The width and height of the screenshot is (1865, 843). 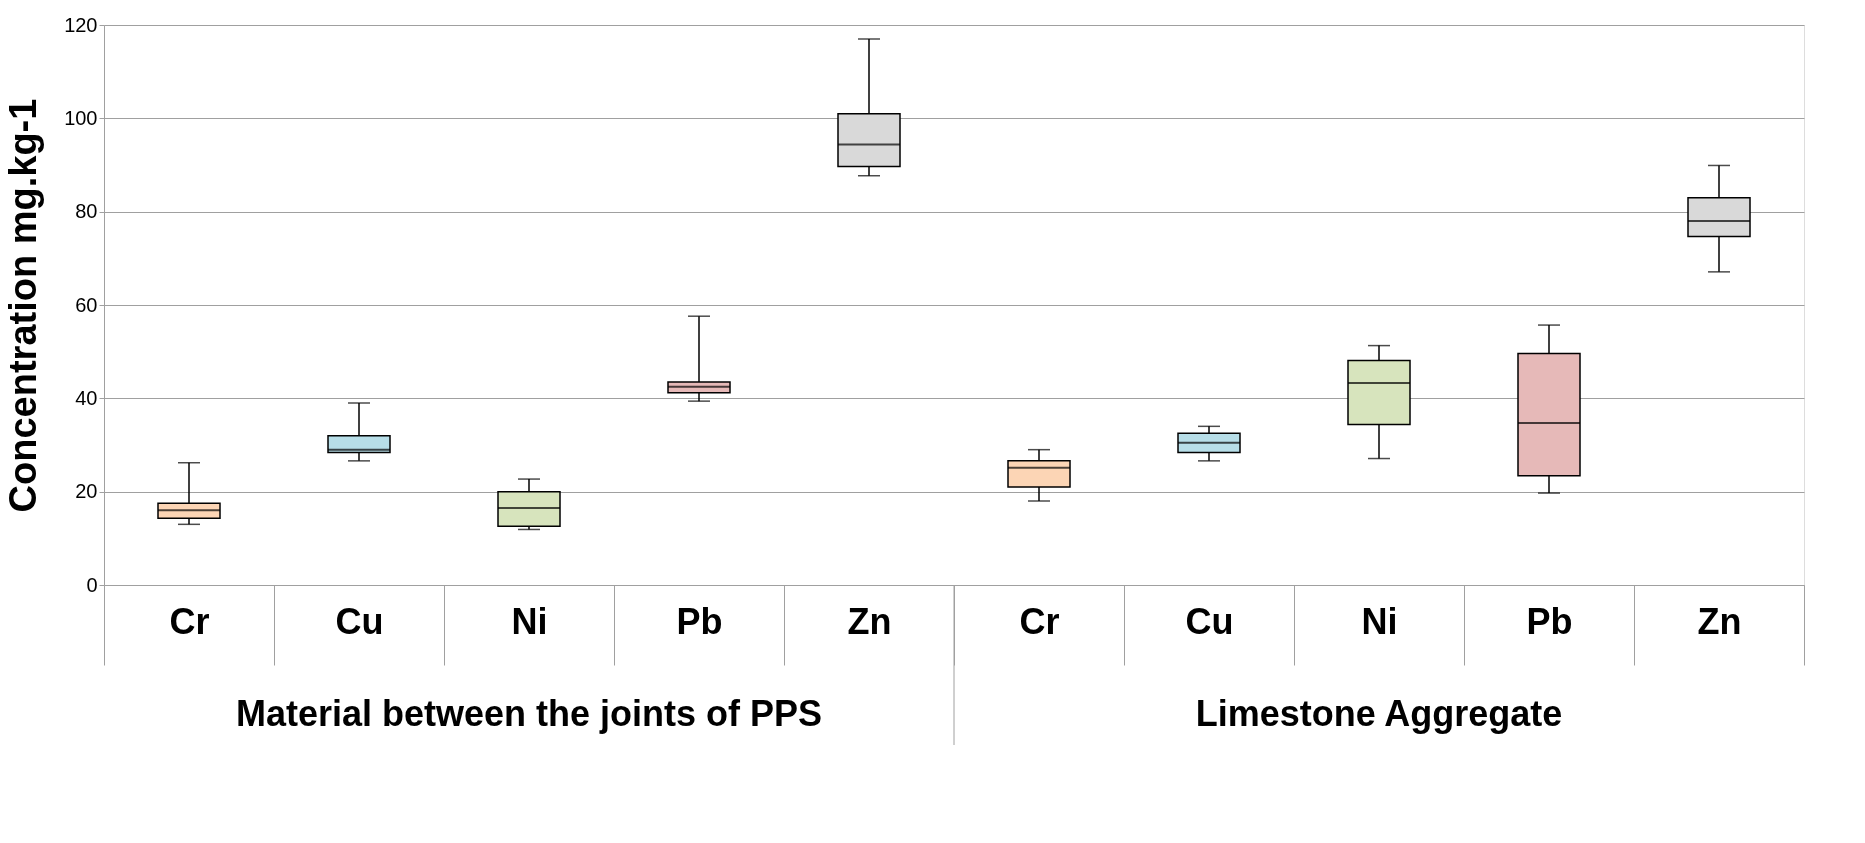 I want to click on text: Material between the joints of PPS, so click(x=529, y=713).